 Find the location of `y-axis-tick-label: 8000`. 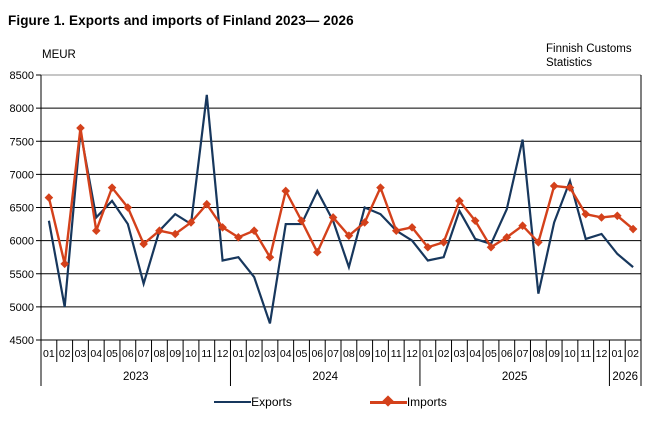

y-axis-tick-label: 8000 is located at coordinates (22, 109).